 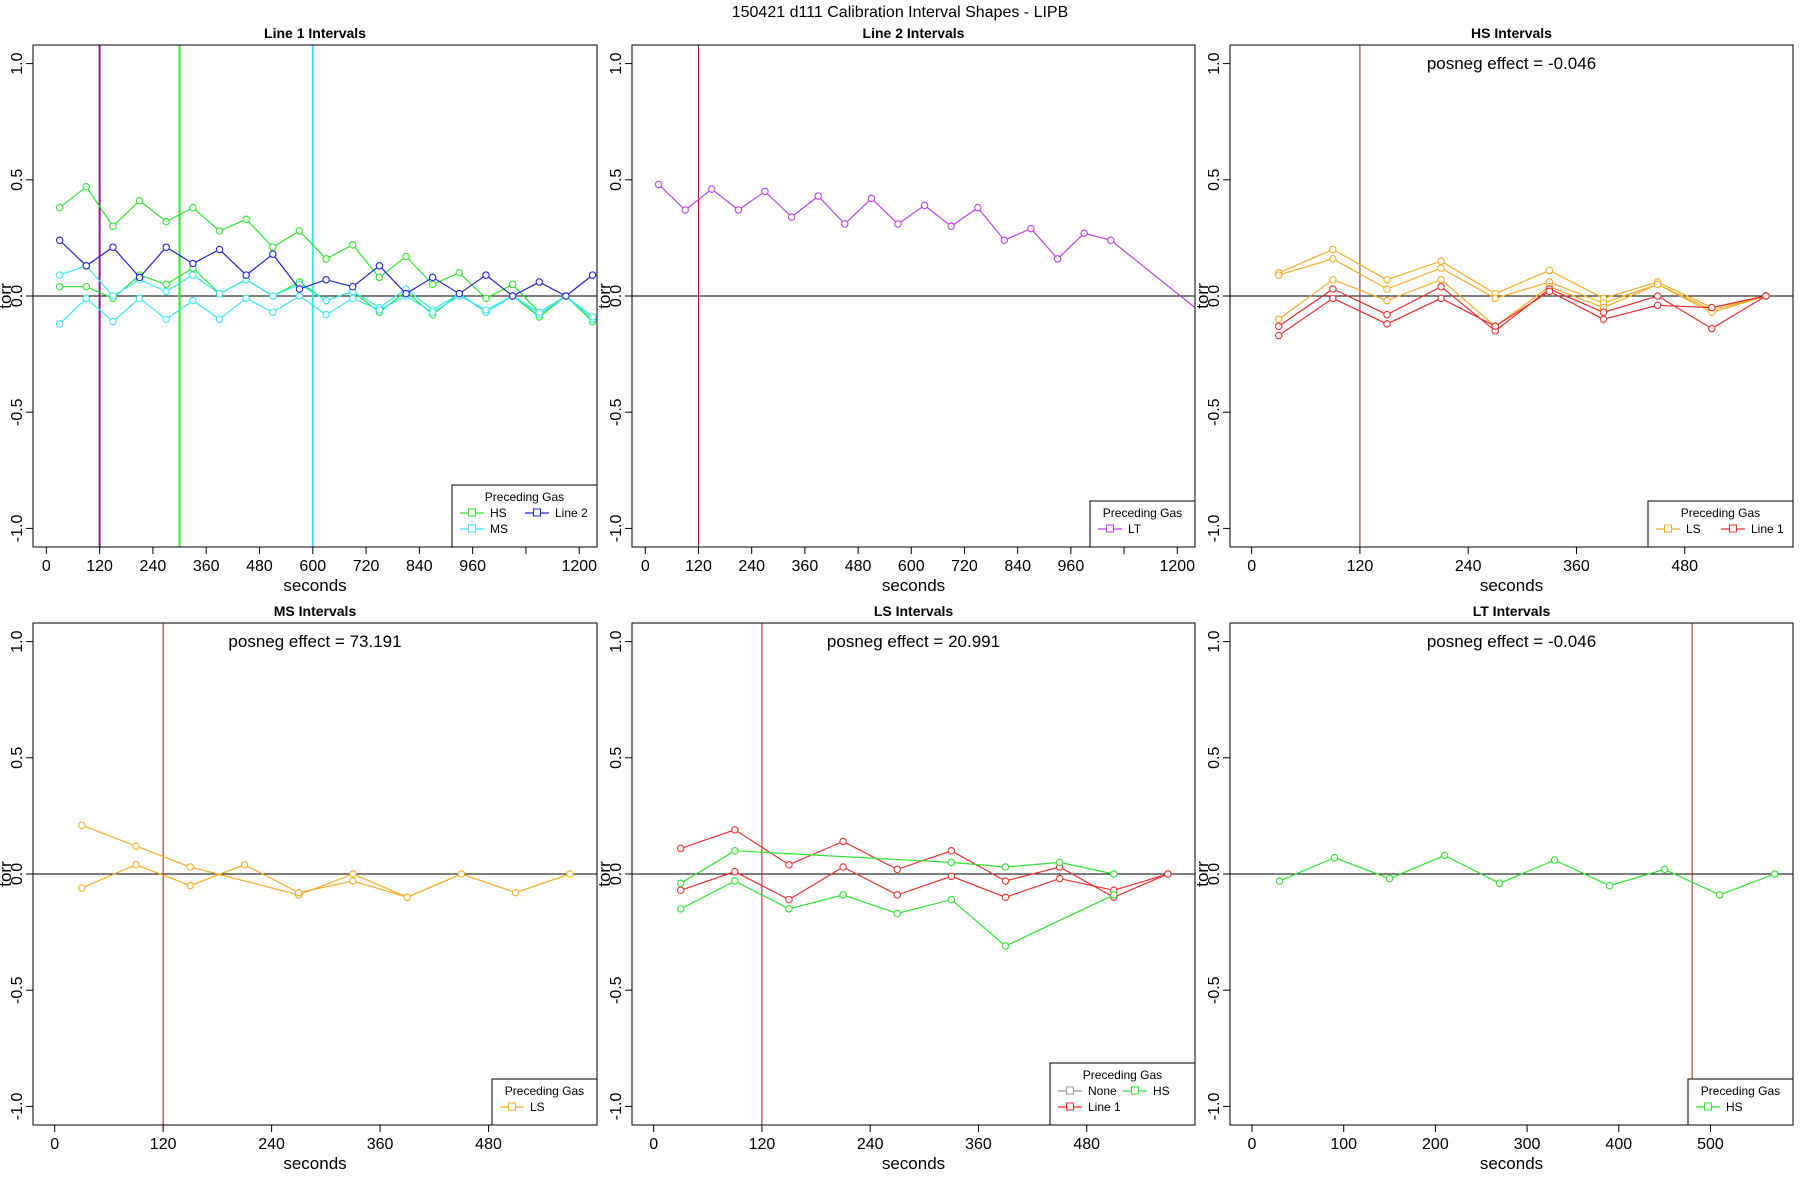 What do you see at coordinates (914, 33) in the screenshot?
I see `chart-title: Line 2 Intervals` at bounding box center [914, 33].